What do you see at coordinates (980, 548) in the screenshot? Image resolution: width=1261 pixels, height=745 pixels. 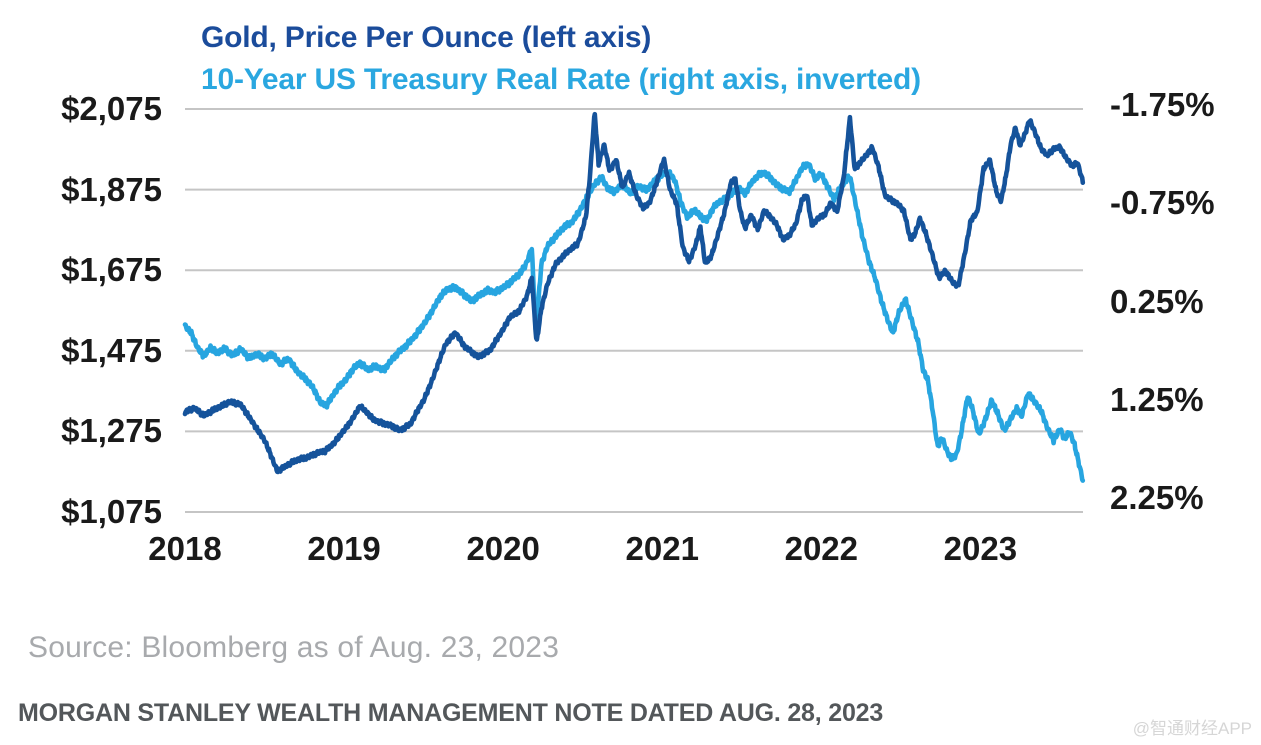 I see `x-axis-tick: 2023` at bounding box center [980, 548].